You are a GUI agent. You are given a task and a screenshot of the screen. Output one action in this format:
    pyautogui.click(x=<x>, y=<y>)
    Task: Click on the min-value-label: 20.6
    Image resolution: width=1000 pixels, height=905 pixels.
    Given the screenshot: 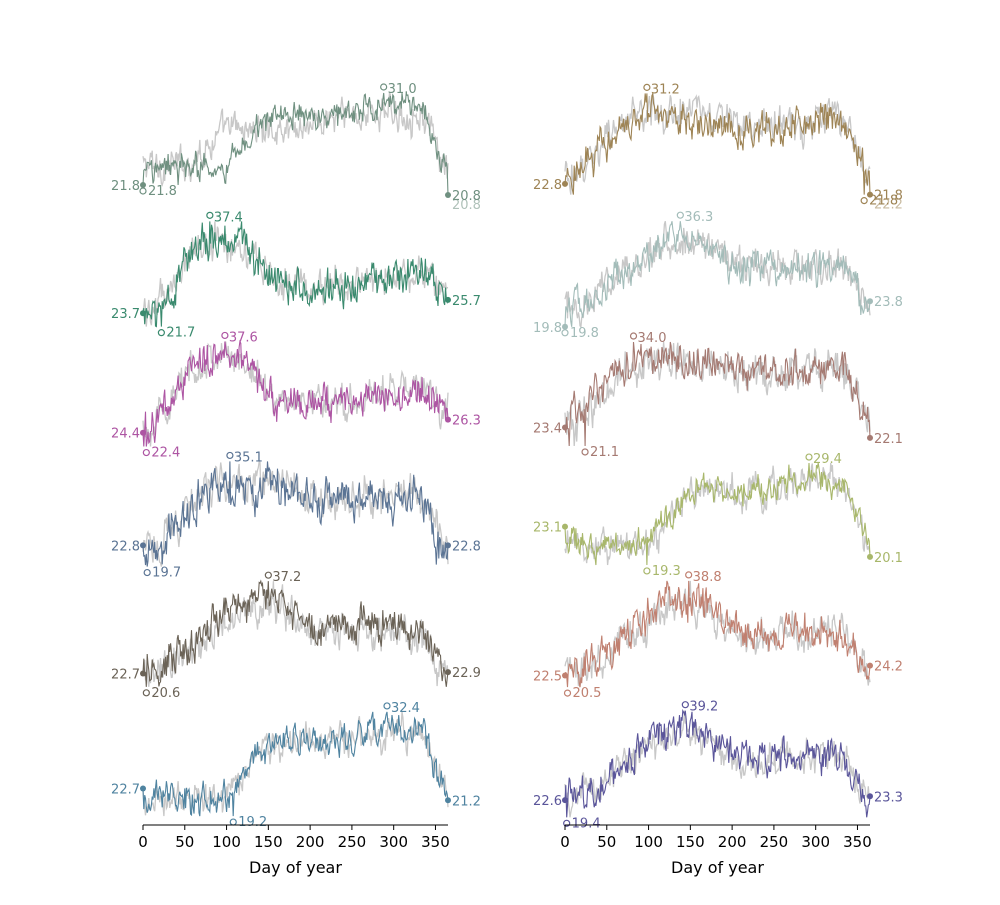 What is the action you would take?
    pyautogui.click(x=165, y=693)
    